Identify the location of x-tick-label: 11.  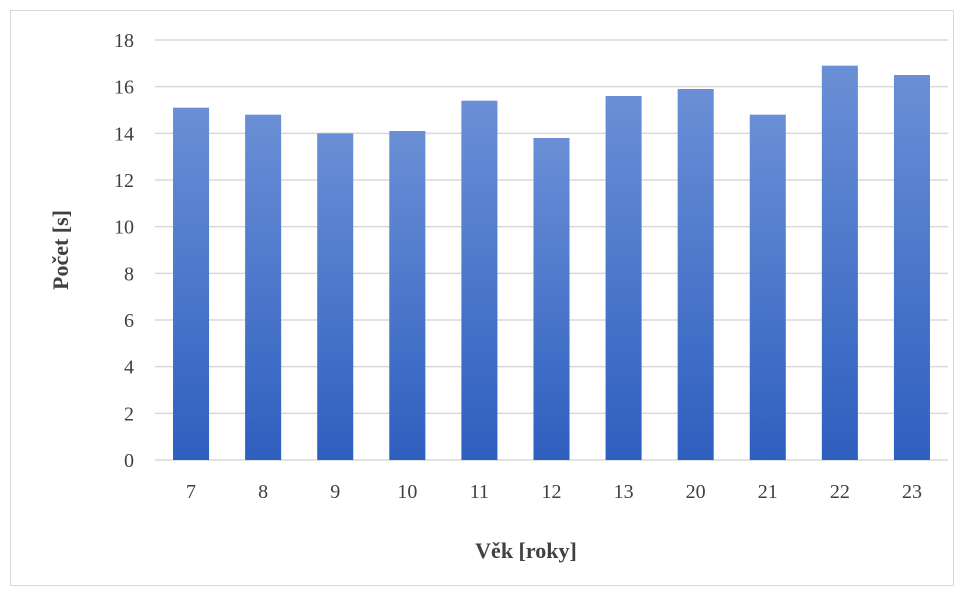
(479, 492).